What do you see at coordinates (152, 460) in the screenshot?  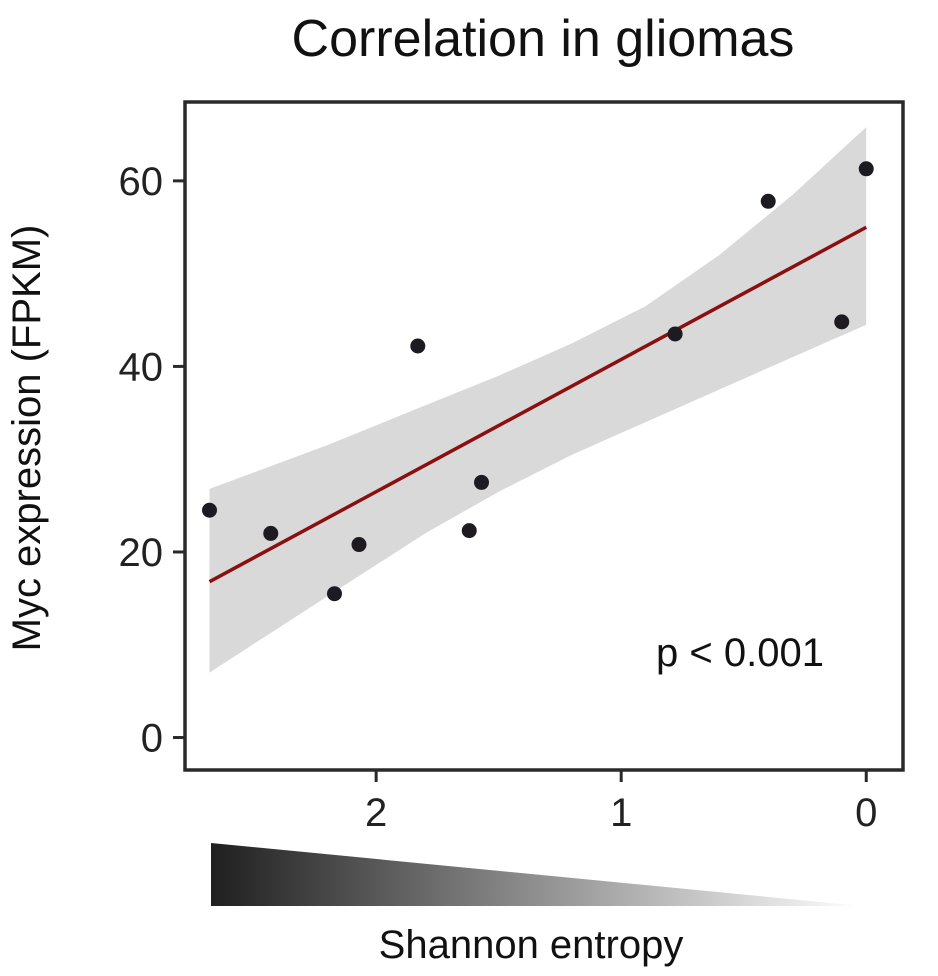 I see `y-axis: 0 20 40 60` at bounding box center [152, 460].